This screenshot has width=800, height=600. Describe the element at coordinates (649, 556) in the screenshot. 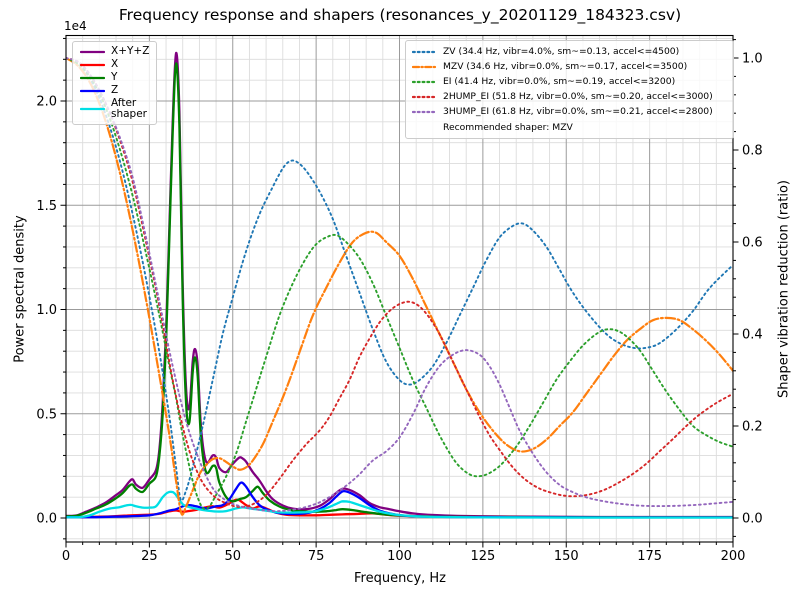

I see `x-tick-label-175: 175` at that location.